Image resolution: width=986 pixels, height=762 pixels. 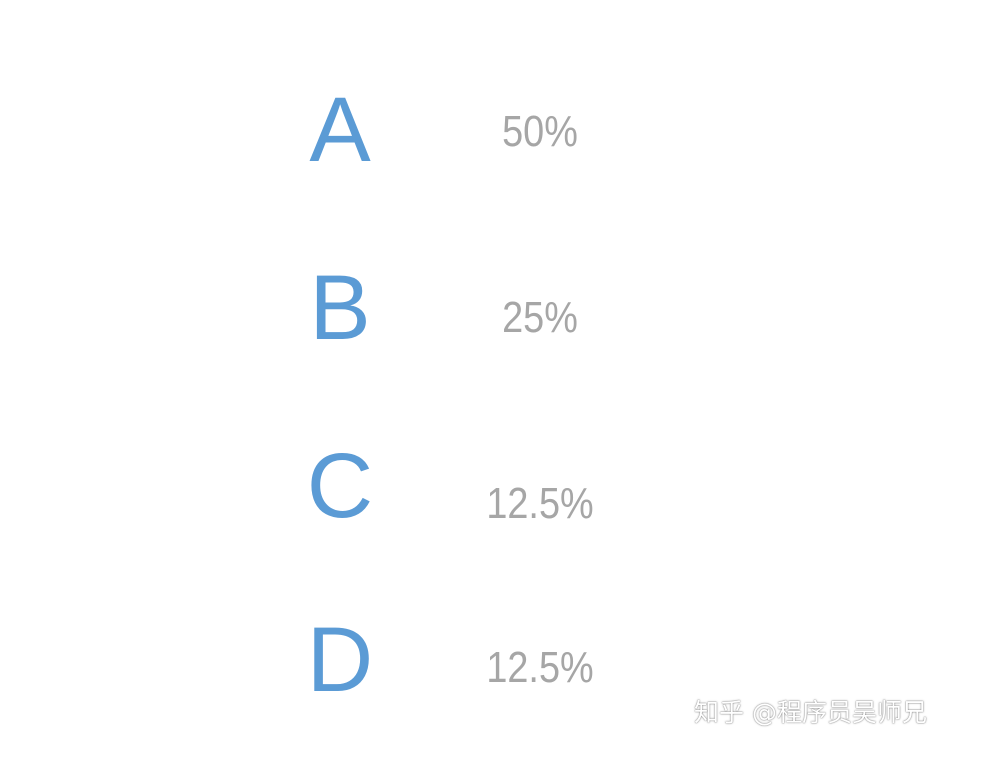 What do you see at coordinates (340, 130) in the screenshot?
I see `letter-label: A` at bounding box center [340, 130].